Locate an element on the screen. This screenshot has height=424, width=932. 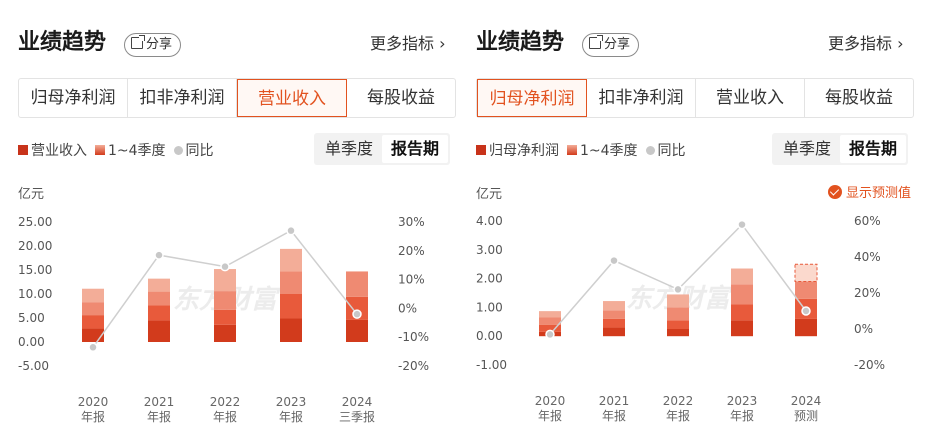
legend-item-main: 归母净利润 is located at coordinates (517, 150).